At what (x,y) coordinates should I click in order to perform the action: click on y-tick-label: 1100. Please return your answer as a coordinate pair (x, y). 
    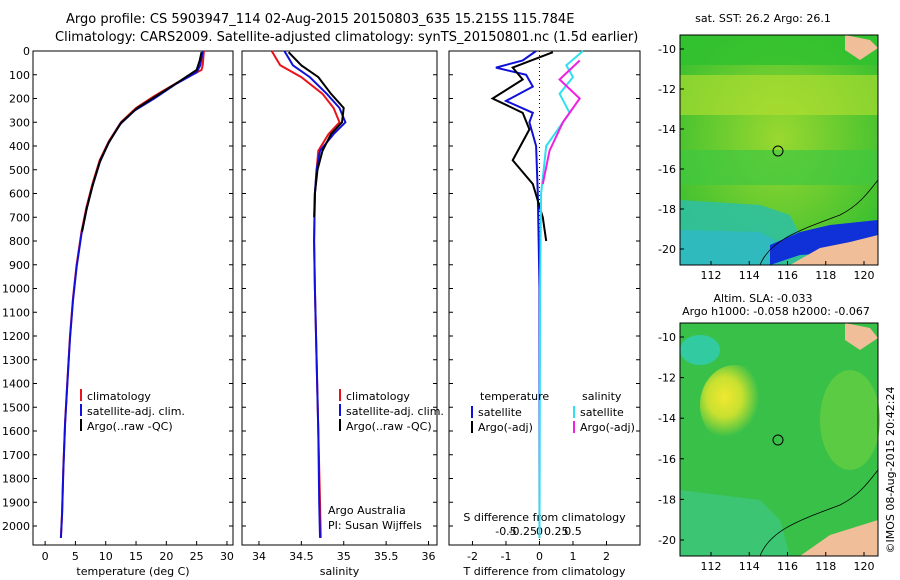
    Looking at the image, I should click on (16, 312).